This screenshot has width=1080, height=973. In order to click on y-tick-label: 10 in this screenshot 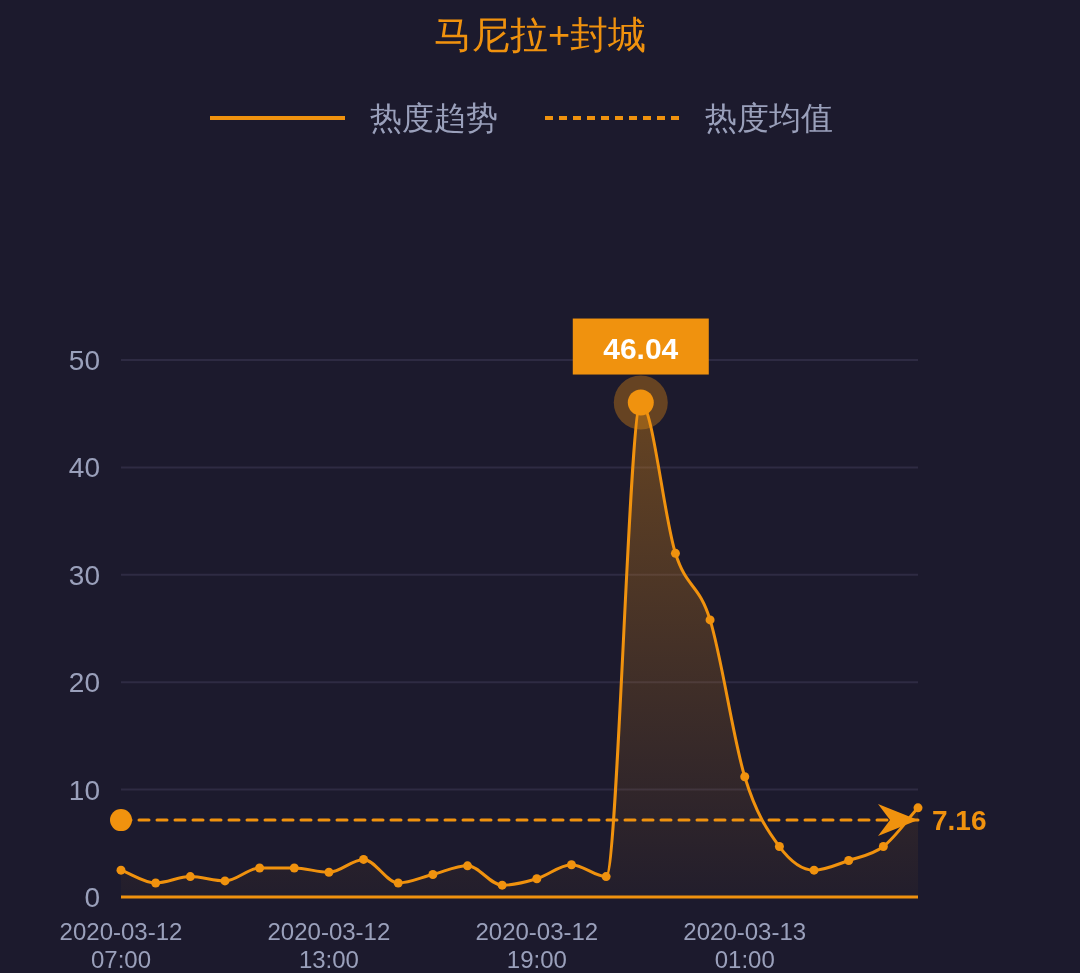, I will do `click(84, 790)`.